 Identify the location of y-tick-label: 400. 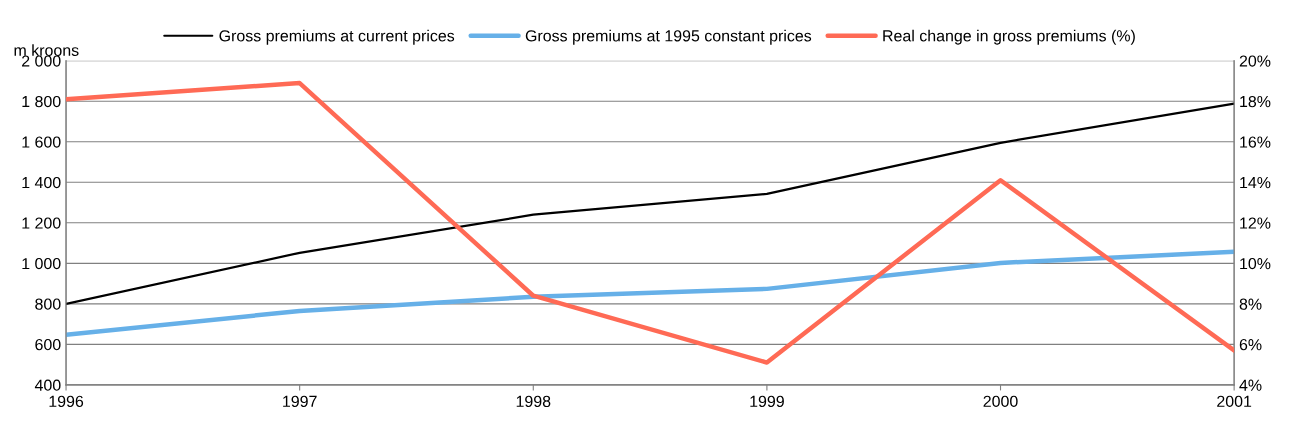
(47, 385).